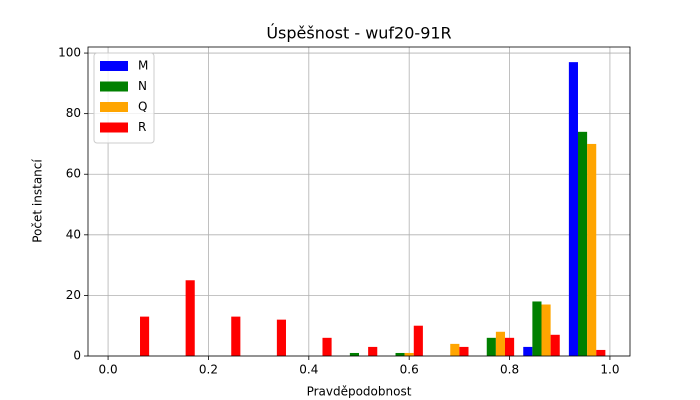 Image resolution: width=700 pixels, height=400 pixels. What do you see at coordinates (142, 86) in the screenshot?
I see `legend-label: N` at bounding box center [142, 86].